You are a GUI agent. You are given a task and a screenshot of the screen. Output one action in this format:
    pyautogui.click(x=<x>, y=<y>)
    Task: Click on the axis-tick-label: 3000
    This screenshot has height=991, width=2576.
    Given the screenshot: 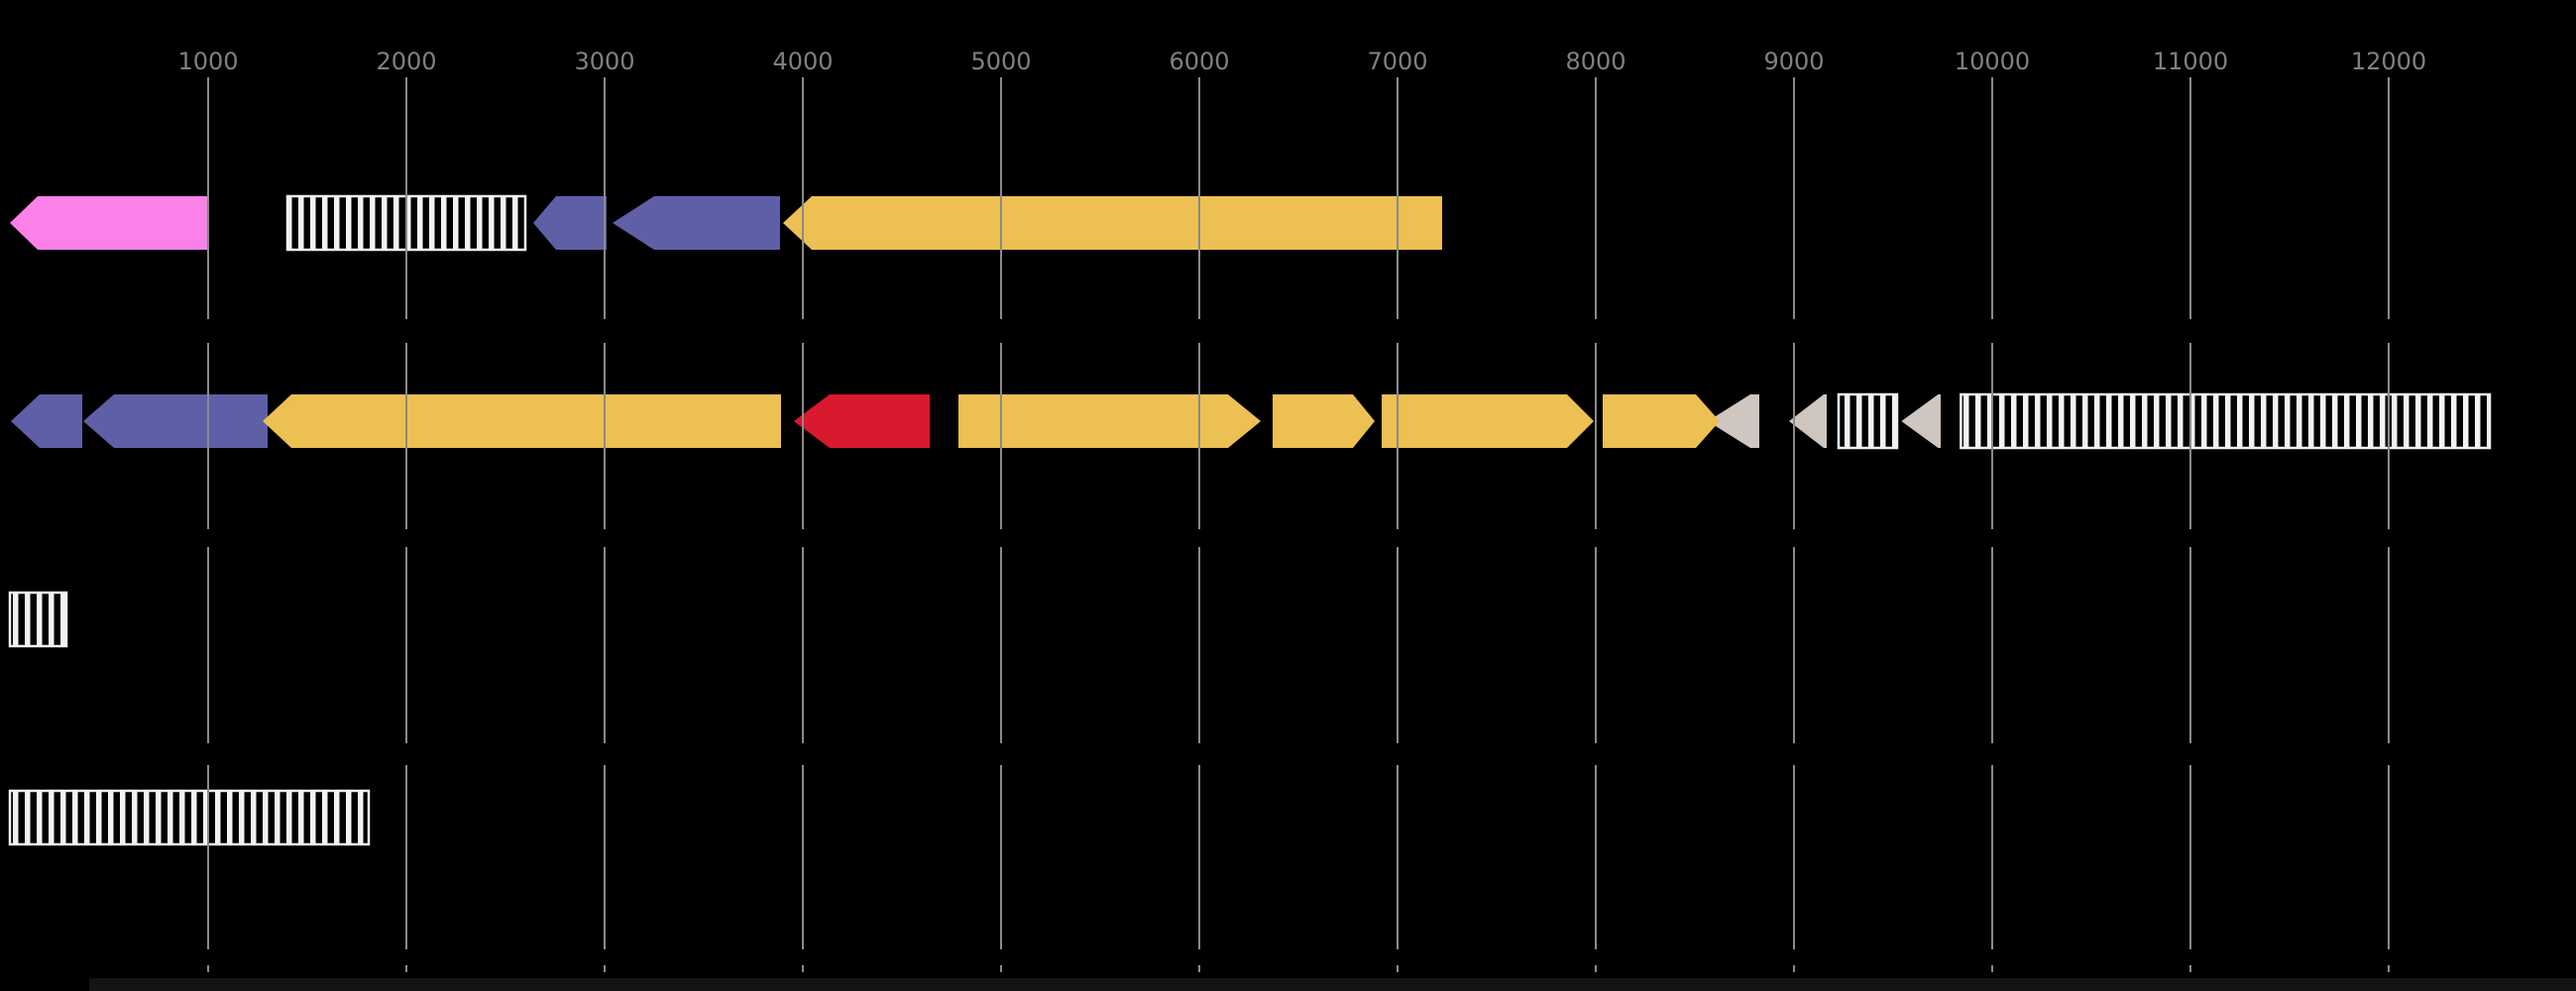 What is the action you would take?
    pyautogui.click(x=604, y=61)
    